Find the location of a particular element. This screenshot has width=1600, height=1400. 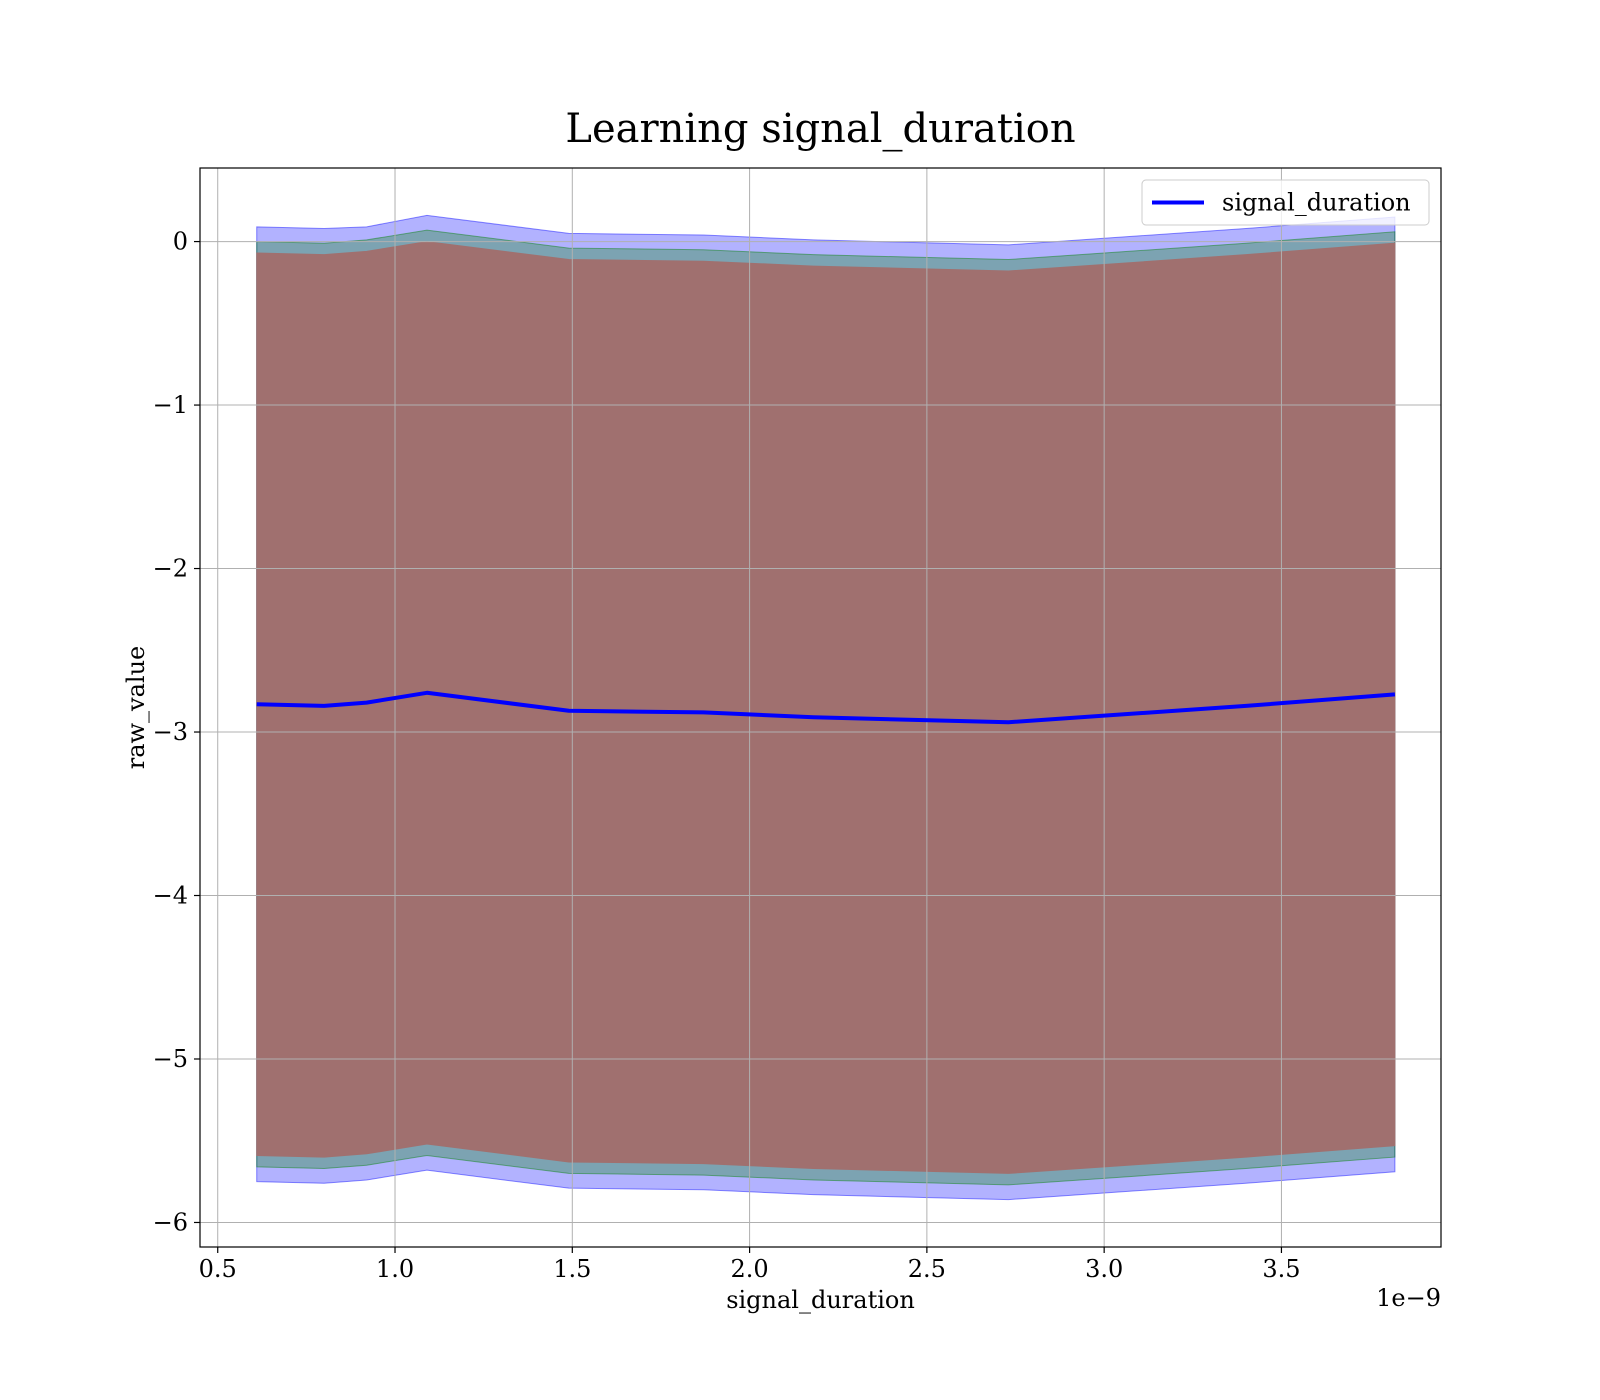

x-axis-offset-label: 1e−9 is located at coordinates (1408, 1298).